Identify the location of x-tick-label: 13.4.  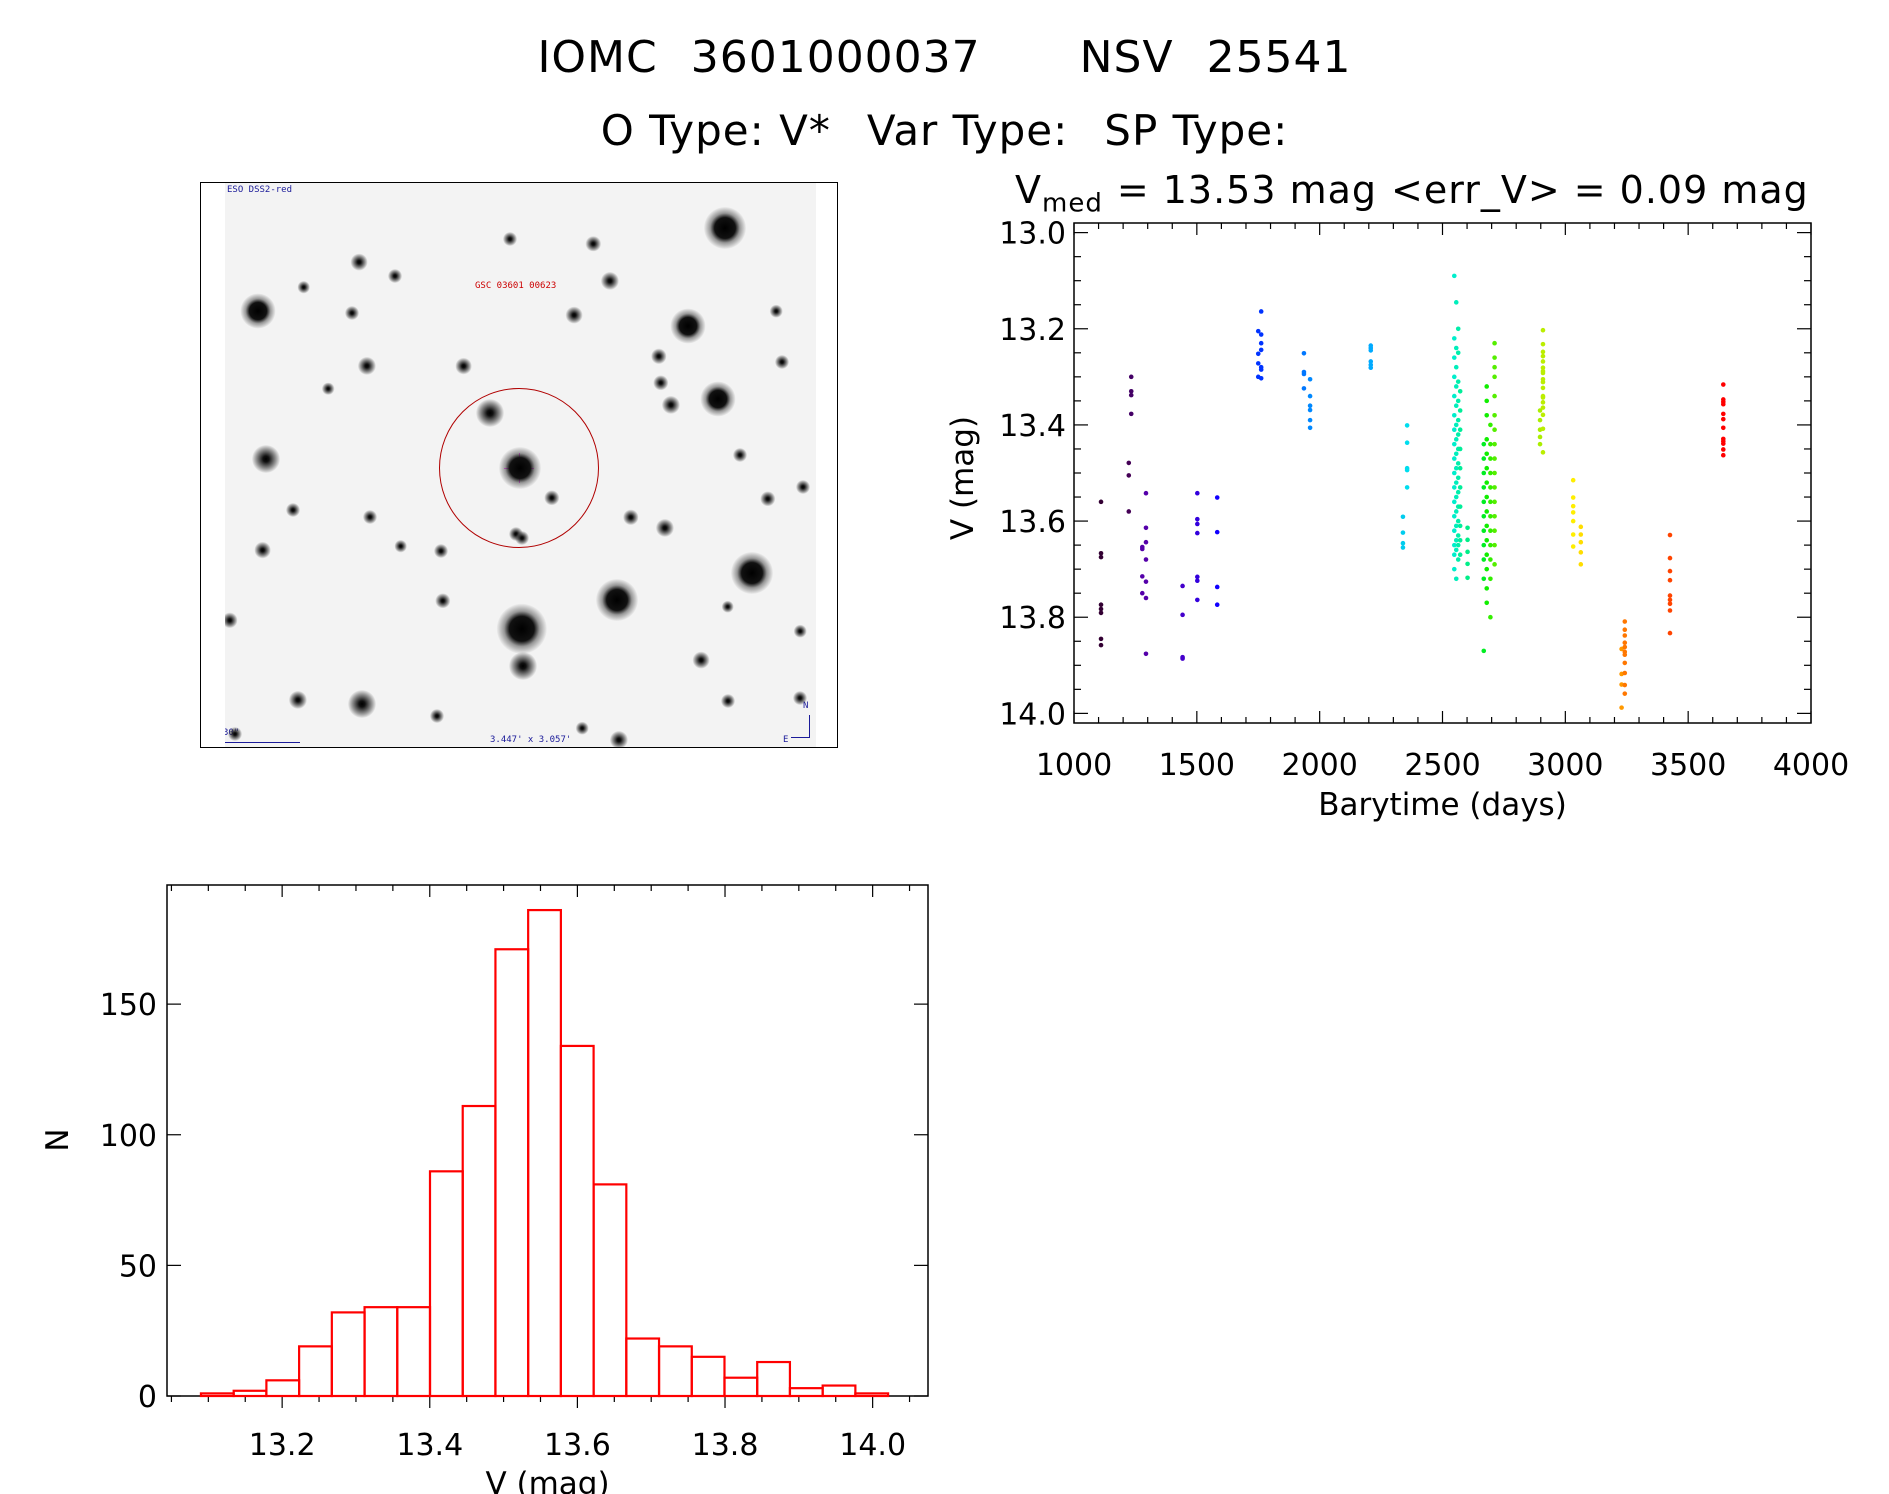
(429, 1445).